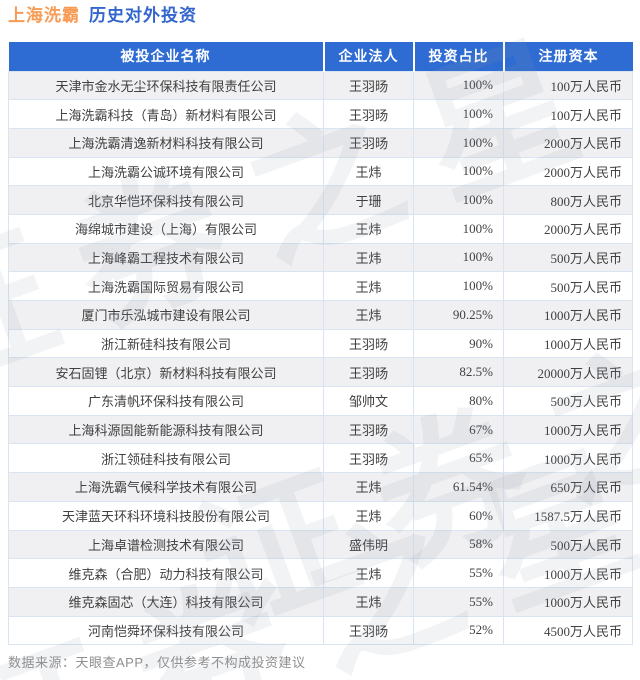 The width and height of the screenshot is (640, 680). Describe the element at coordinates (166, 372) in the screenshot. I see `table-cell: 安石固锂（北京）新材料科技有限公司` at that location.